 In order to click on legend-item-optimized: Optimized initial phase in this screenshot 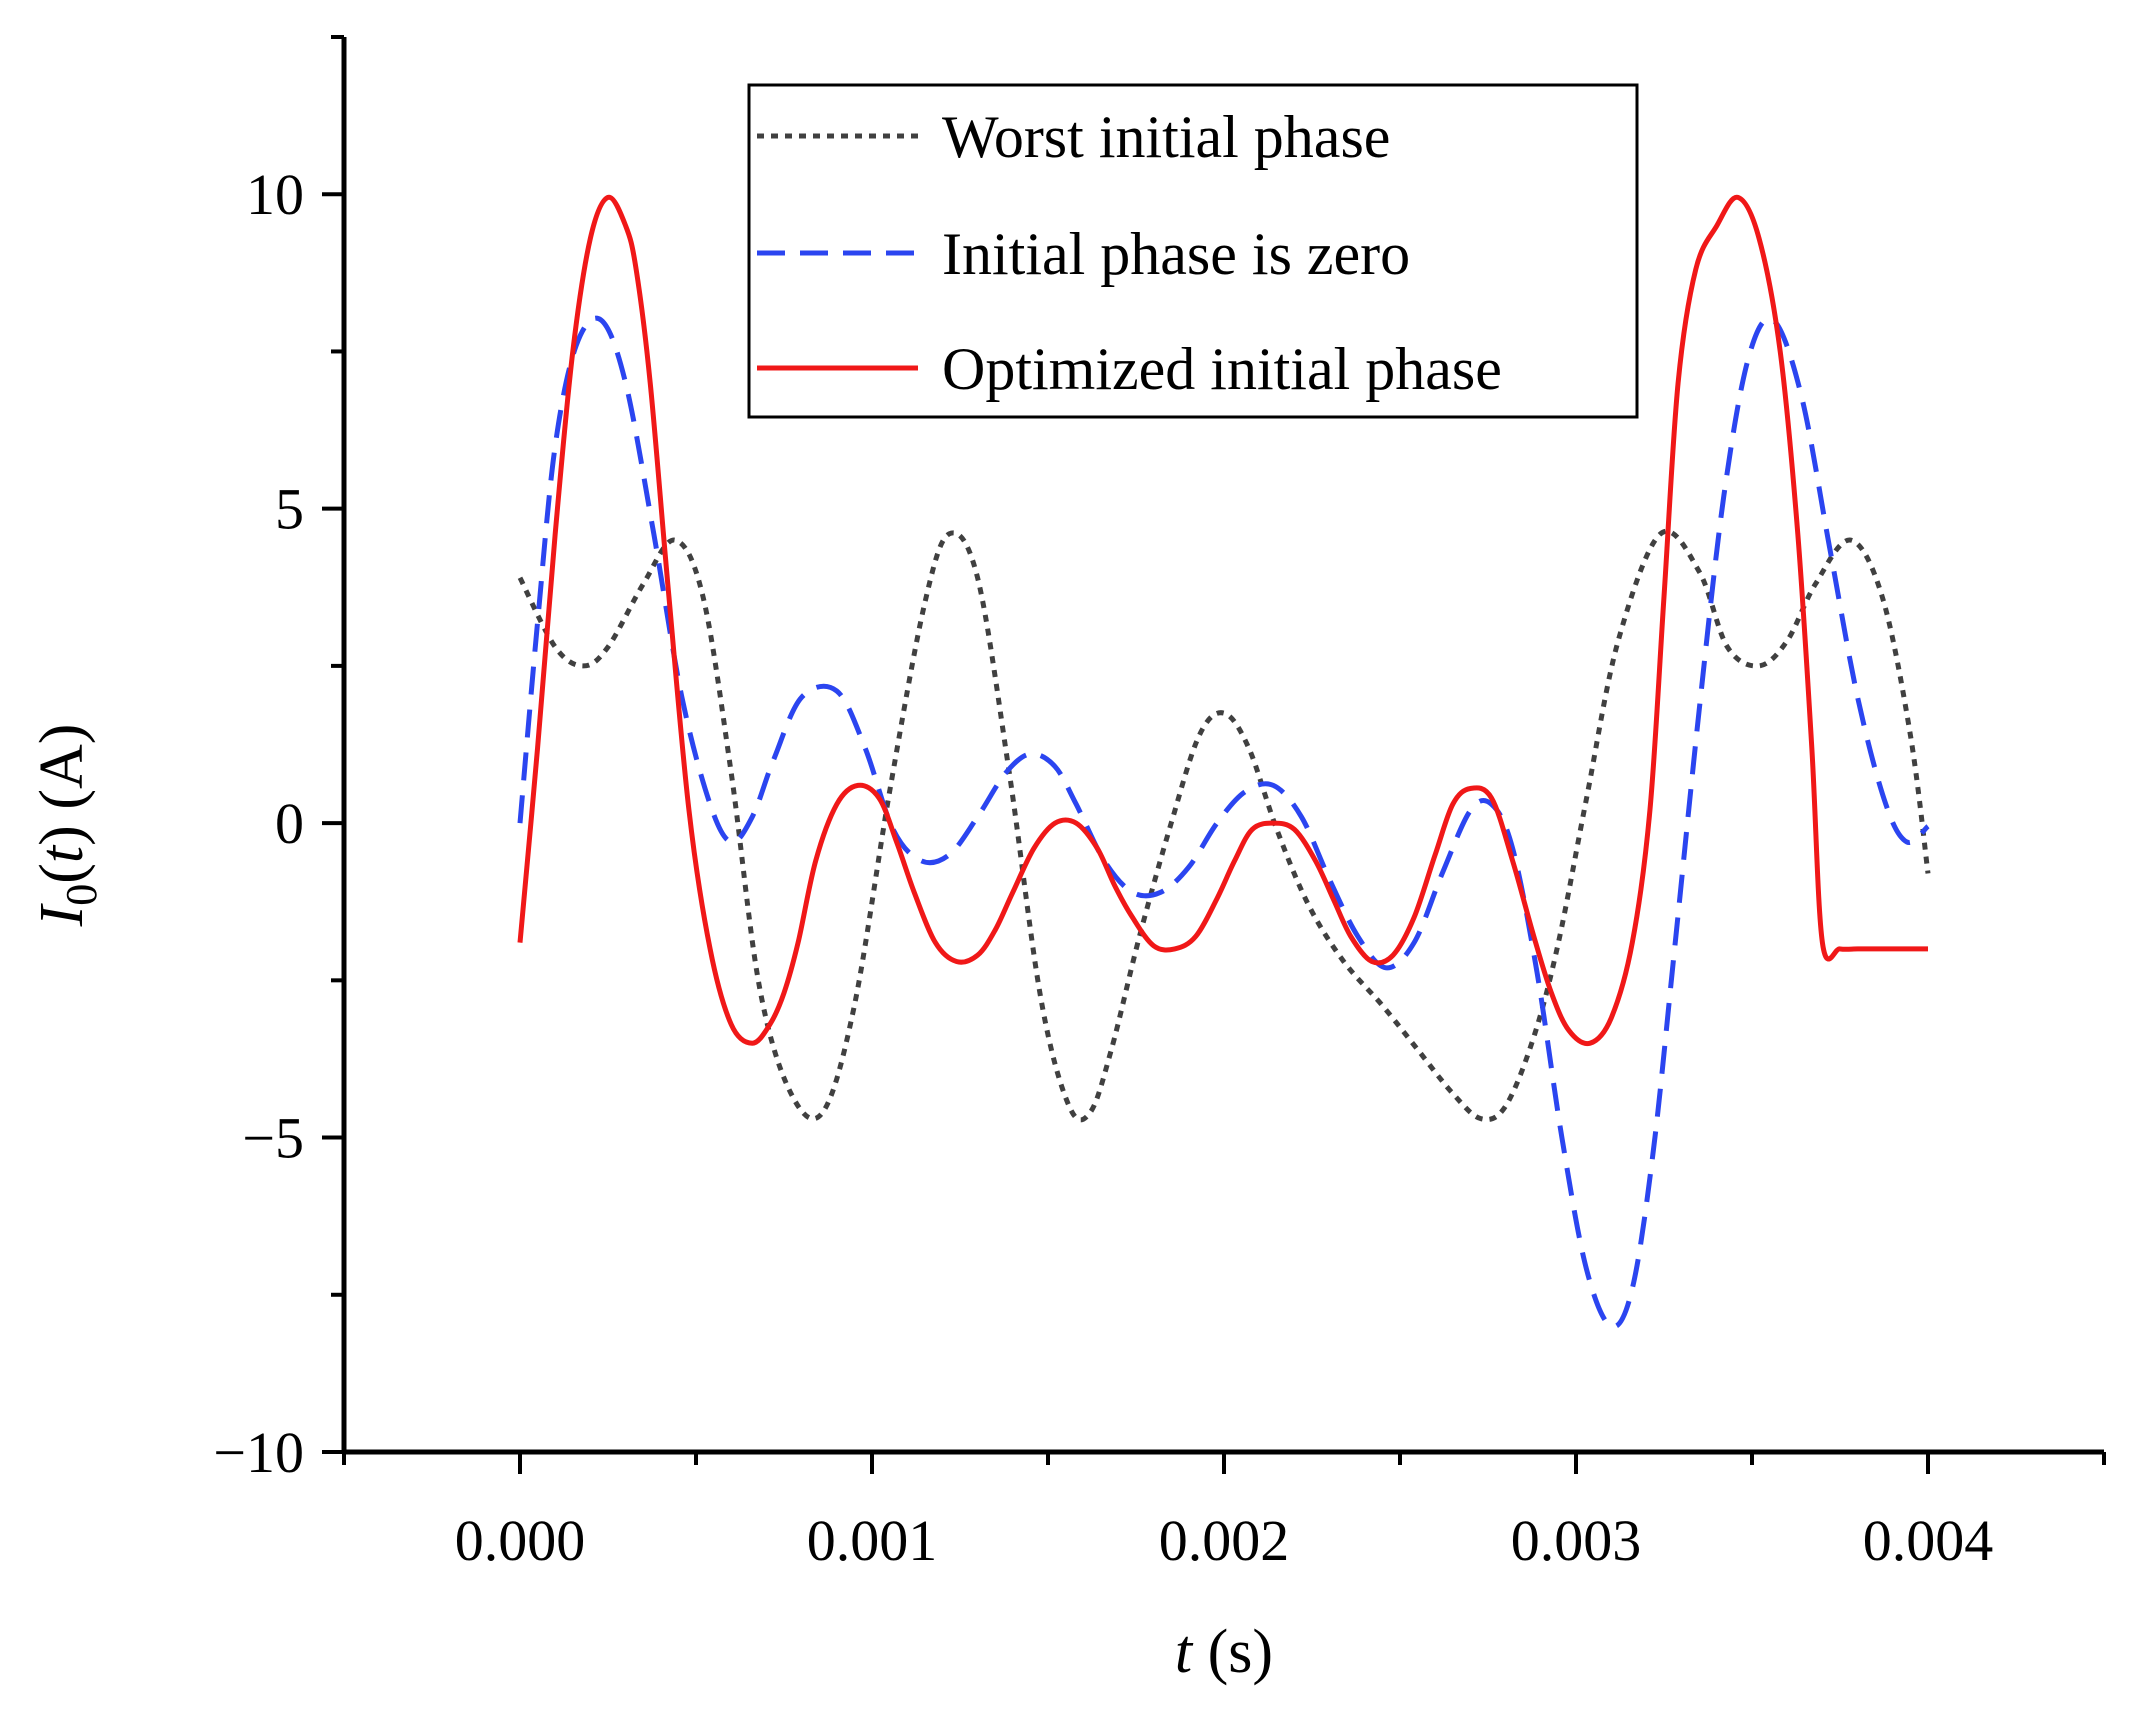, I will do `click(1129, 369)`.